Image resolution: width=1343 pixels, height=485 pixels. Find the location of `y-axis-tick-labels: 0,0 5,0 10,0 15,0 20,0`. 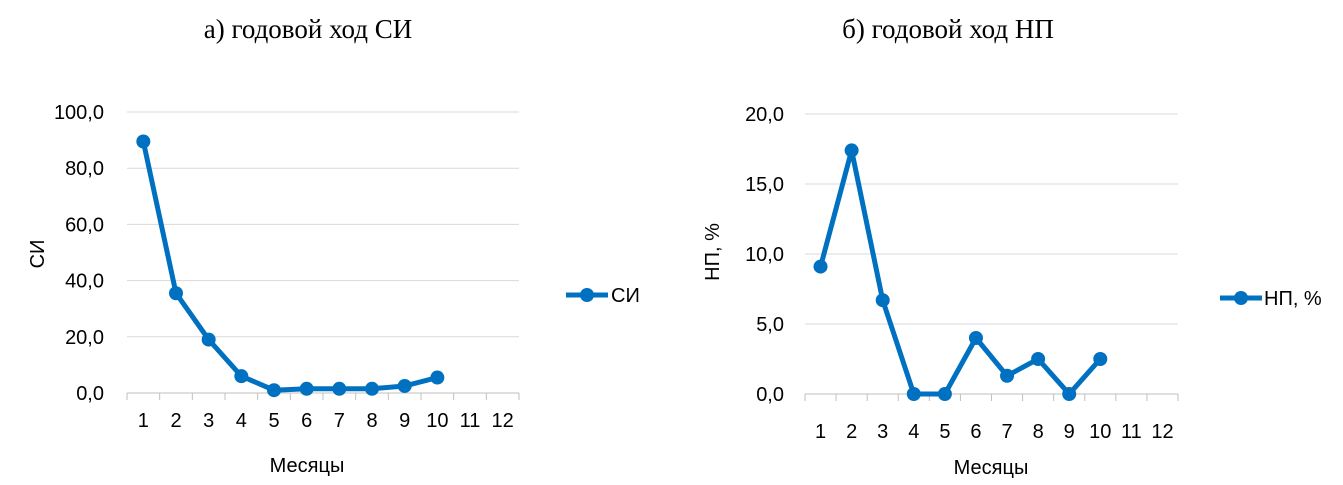

y-axis-tick-labels: 0,0 5,0 10,0 15,0 20,0 is located at coordinates (764, 255).